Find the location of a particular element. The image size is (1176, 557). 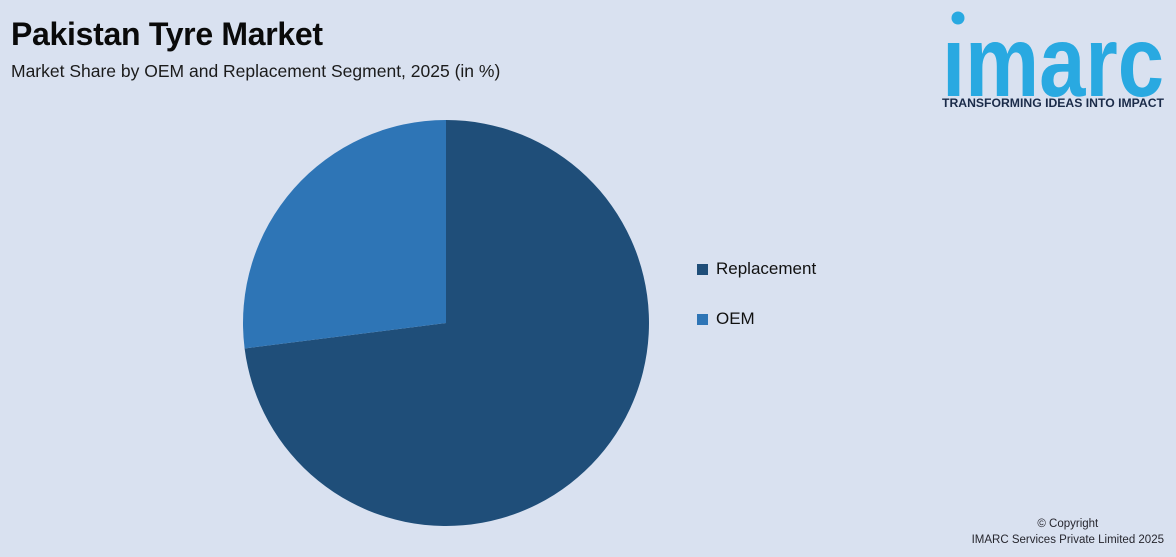

legend-item-replacement: Replacement is located at coordinates (756, 269).